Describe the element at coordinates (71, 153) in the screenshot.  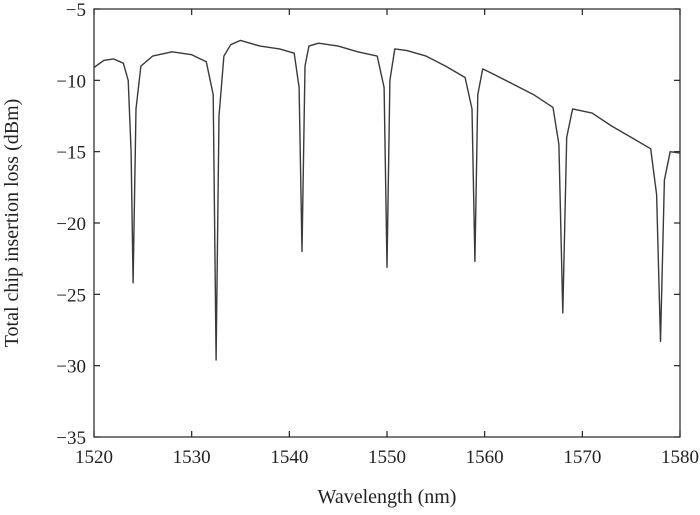
I see `y-tick-label: −15` at that location.